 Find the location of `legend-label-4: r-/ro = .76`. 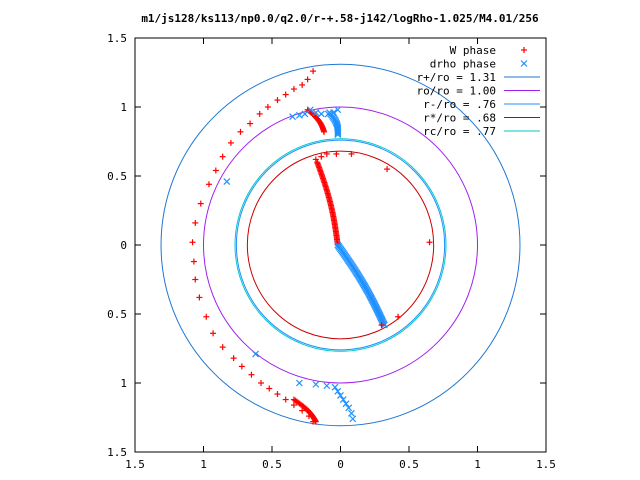

legend-label-4: r-/ro = .76 is located at coordinates (459, 104).